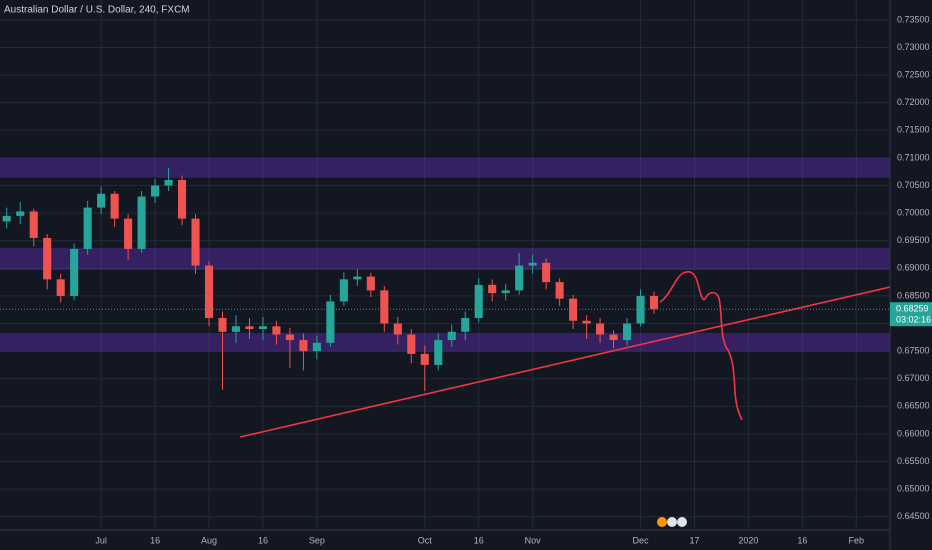 The width and height of the screenshot is (932, 550). What do you see at coordinates (913, 351) in the screenshot?
I see `y-tick-label: 0.67500` at bounding box center [913, 351].